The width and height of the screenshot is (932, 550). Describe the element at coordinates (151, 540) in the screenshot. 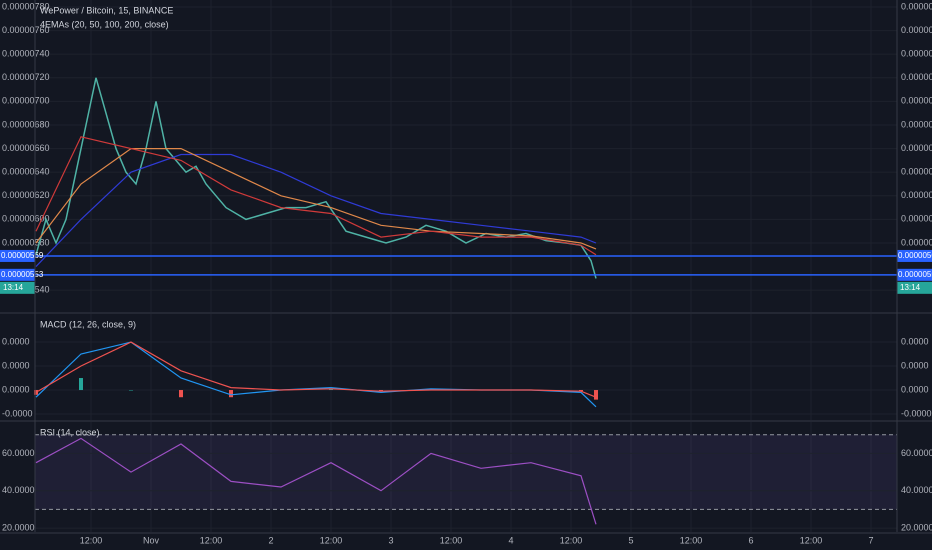

I see `x-tick-label: Nov` at that location.